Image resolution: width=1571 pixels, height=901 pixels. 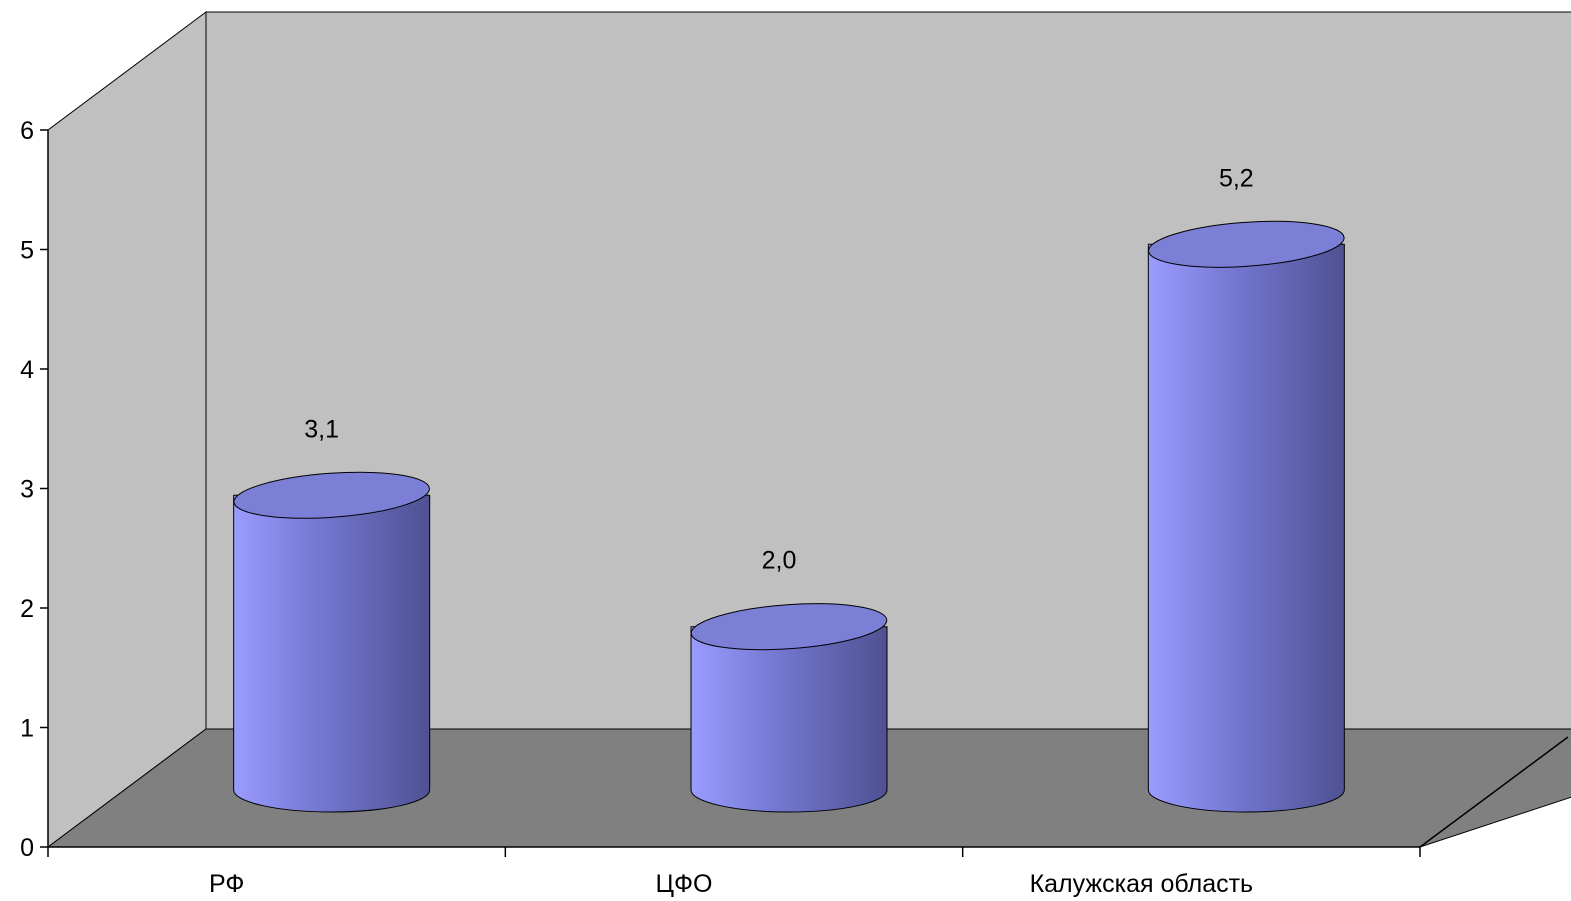 What do you see at coordinates (27, 490) in the screenshot?
I see `y-tick-label: 3` at bounding box center [27, 490].